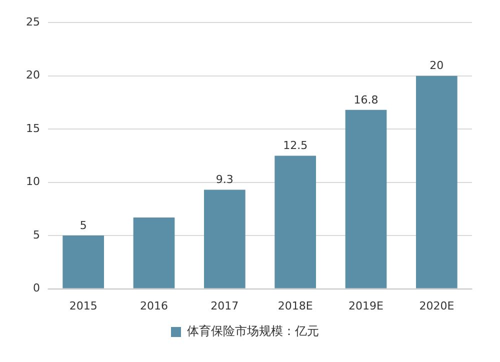  I want to click on y-tick-label: 5, so click(36, 235).